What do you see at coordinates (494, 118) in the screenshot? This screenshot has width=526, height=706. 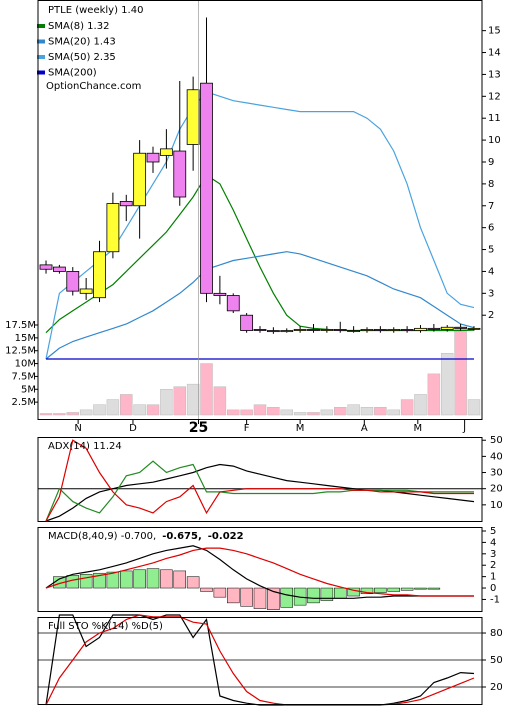 I see `y-tick-label: 11` at bounding box center [494, 118].